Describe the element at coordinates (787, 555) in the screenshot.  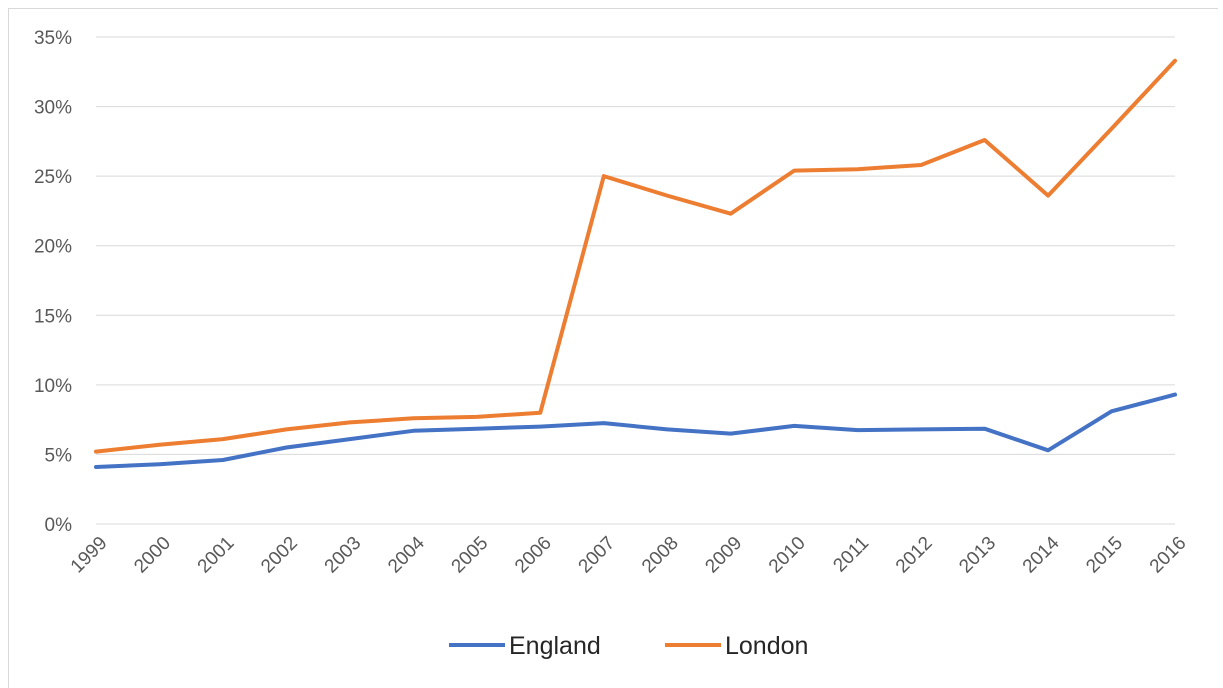
I see `x-tick-label: 2010` at that location.